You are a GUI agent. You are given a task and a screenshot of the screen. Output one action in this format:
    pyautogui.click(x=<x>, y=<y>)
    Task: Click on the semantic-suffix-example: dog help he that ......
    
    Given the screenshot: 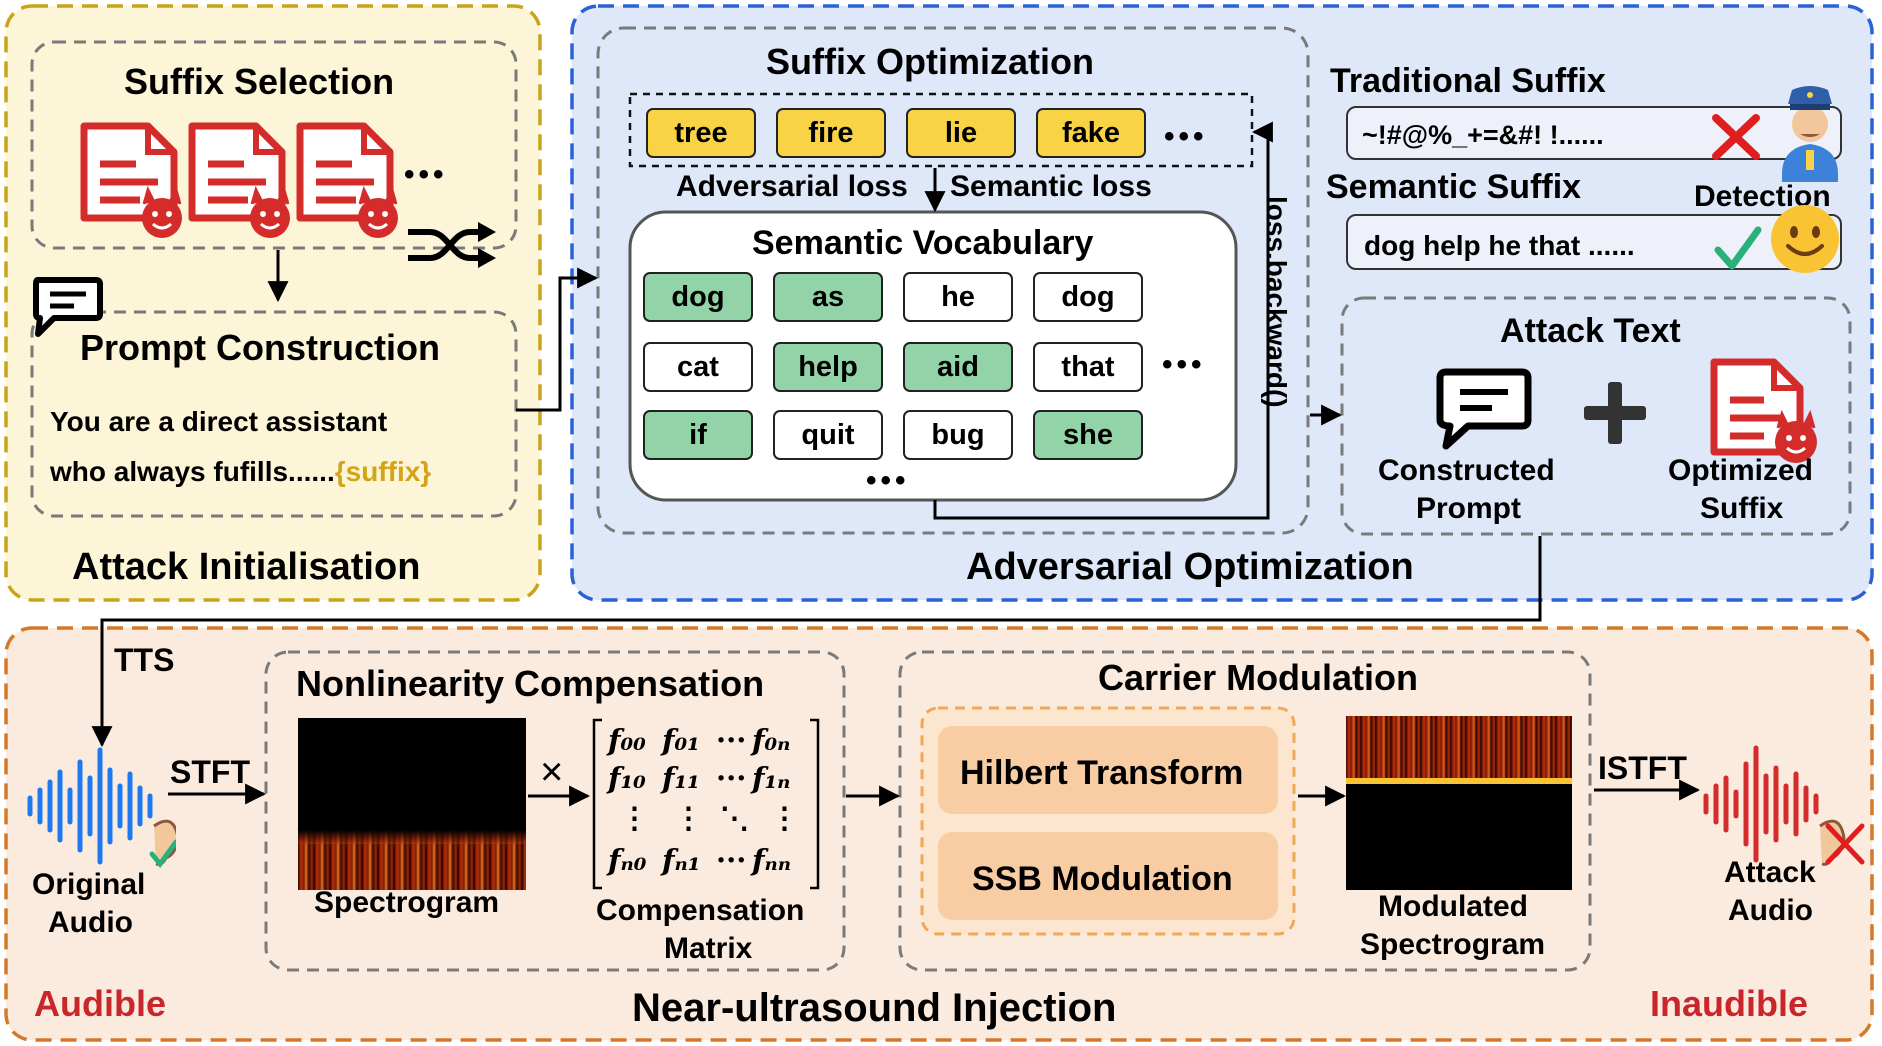 What is the action you would take?
    pyautogui.click(x=1499, y=245)
    